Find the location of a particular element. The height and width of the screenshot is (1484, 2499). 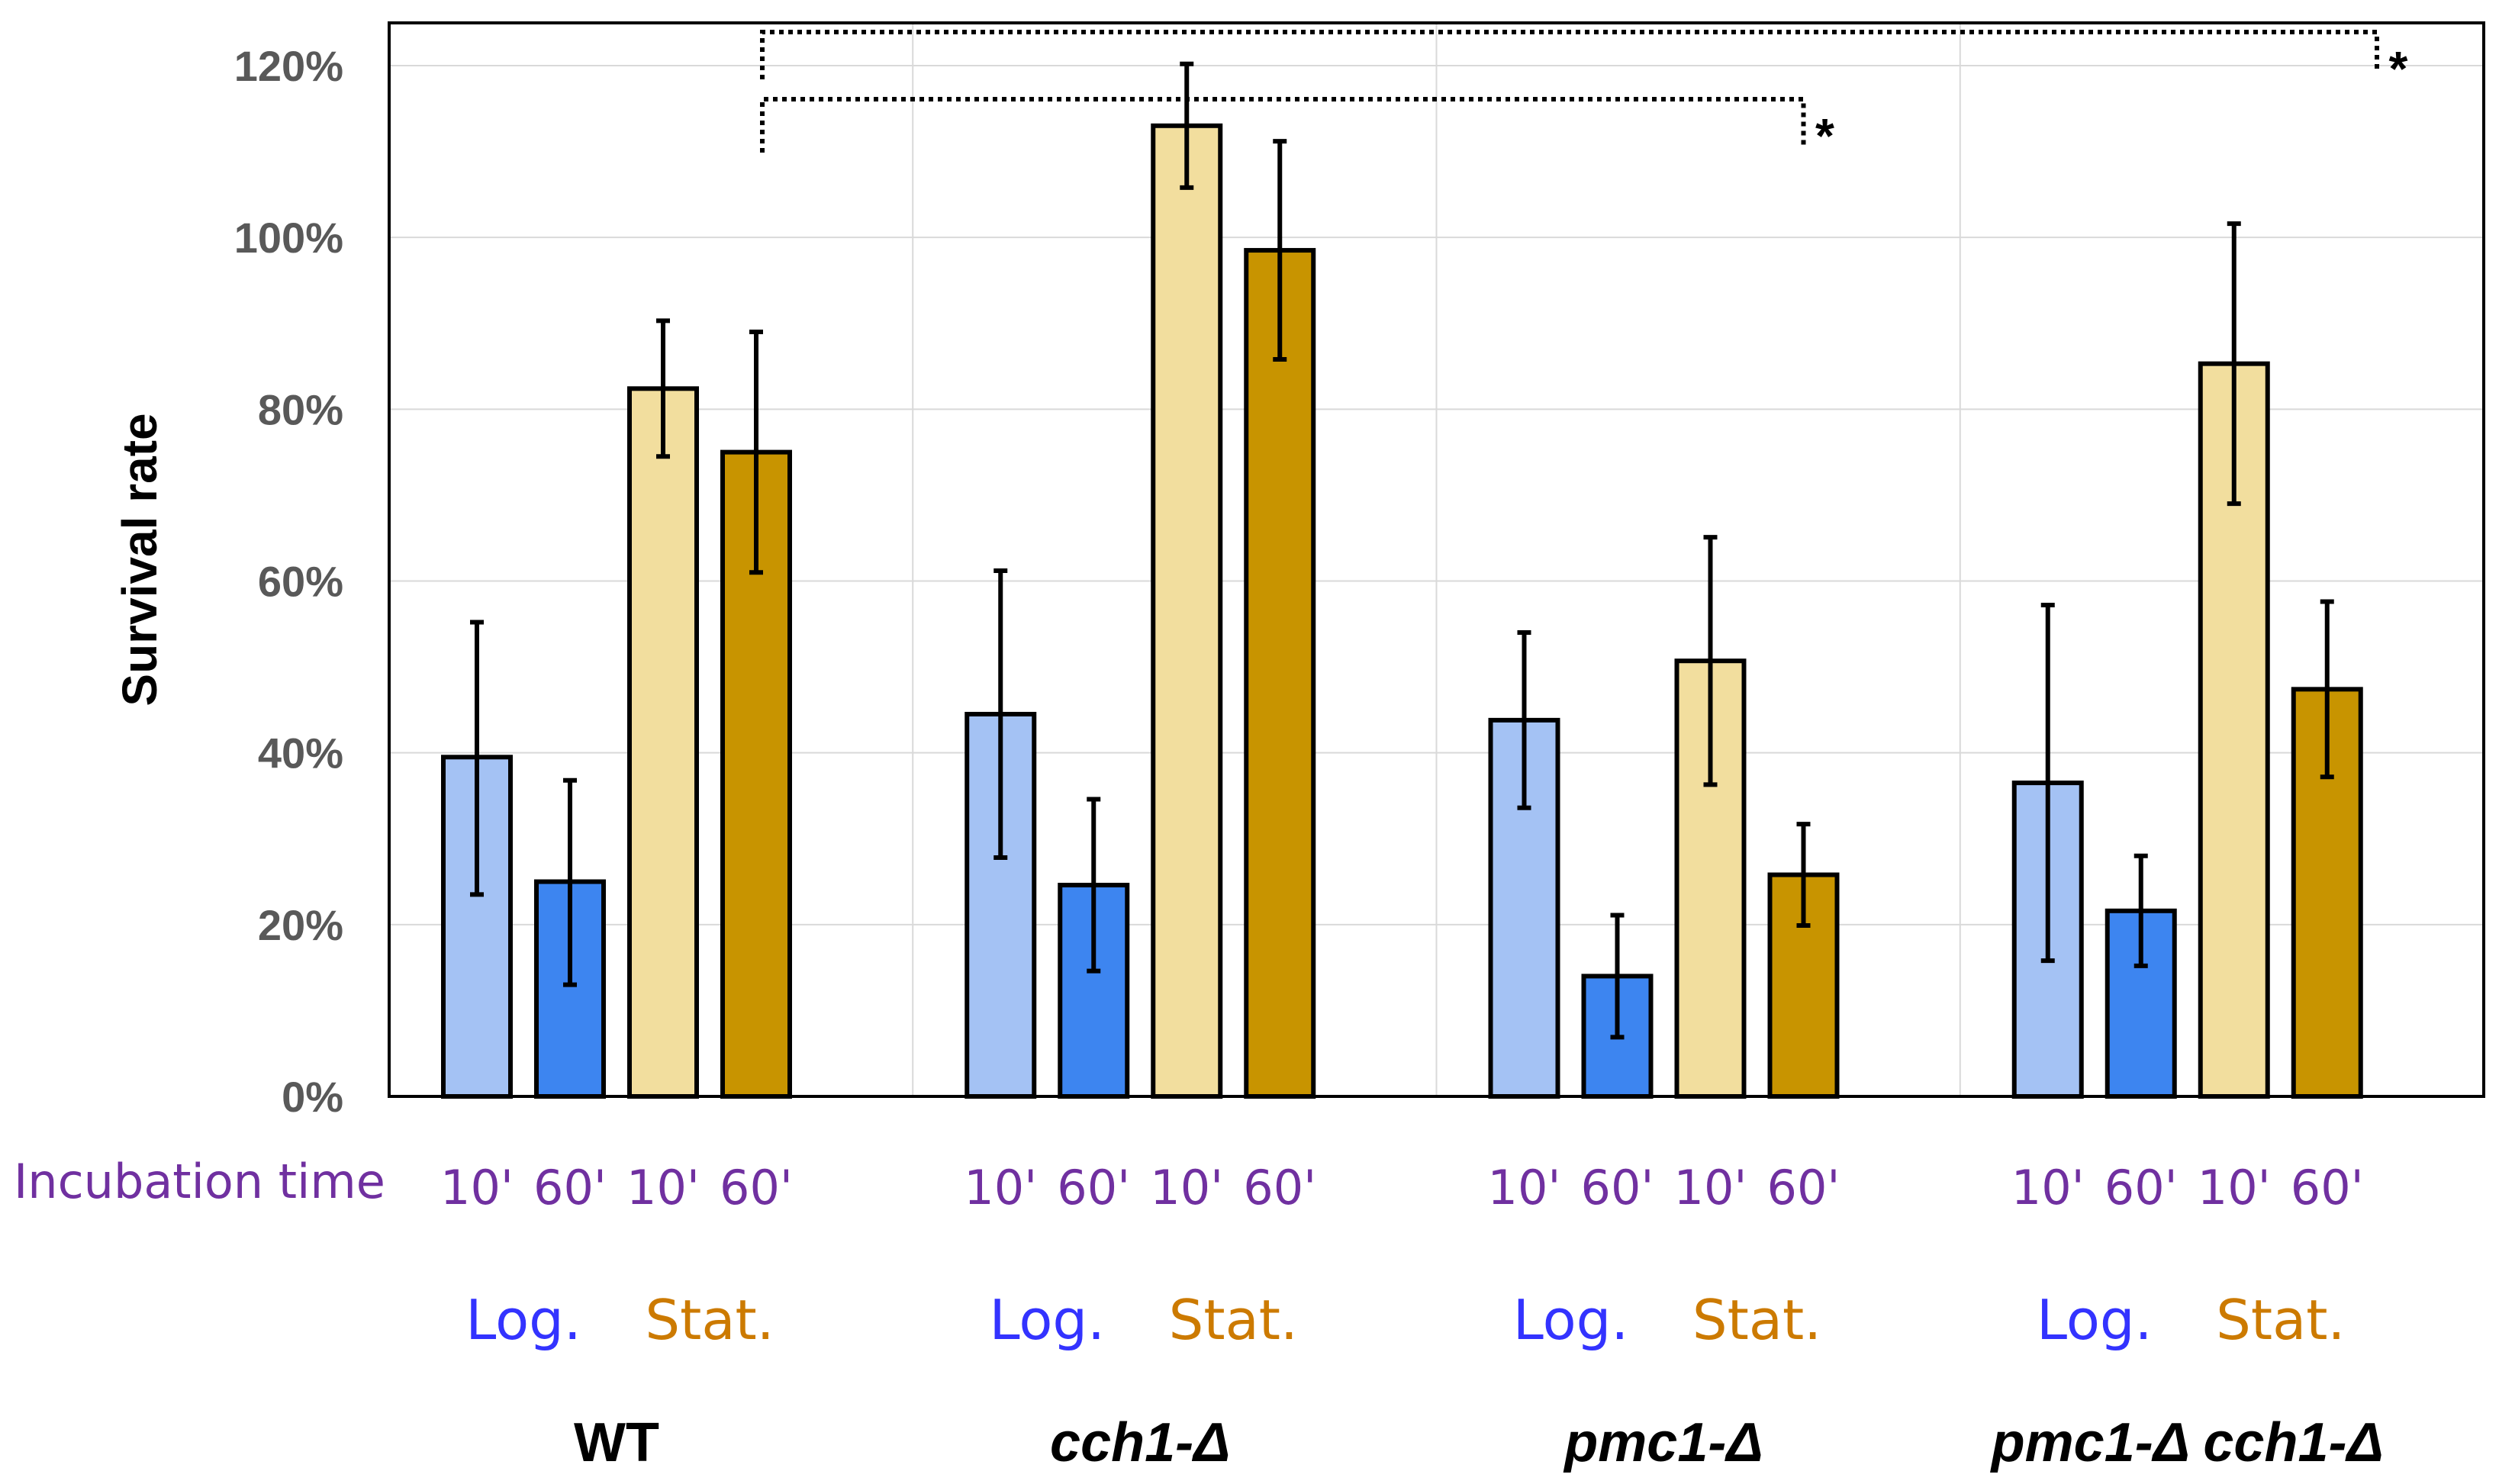

y-tick-label: 0% is located at coordinates (312, 1097).